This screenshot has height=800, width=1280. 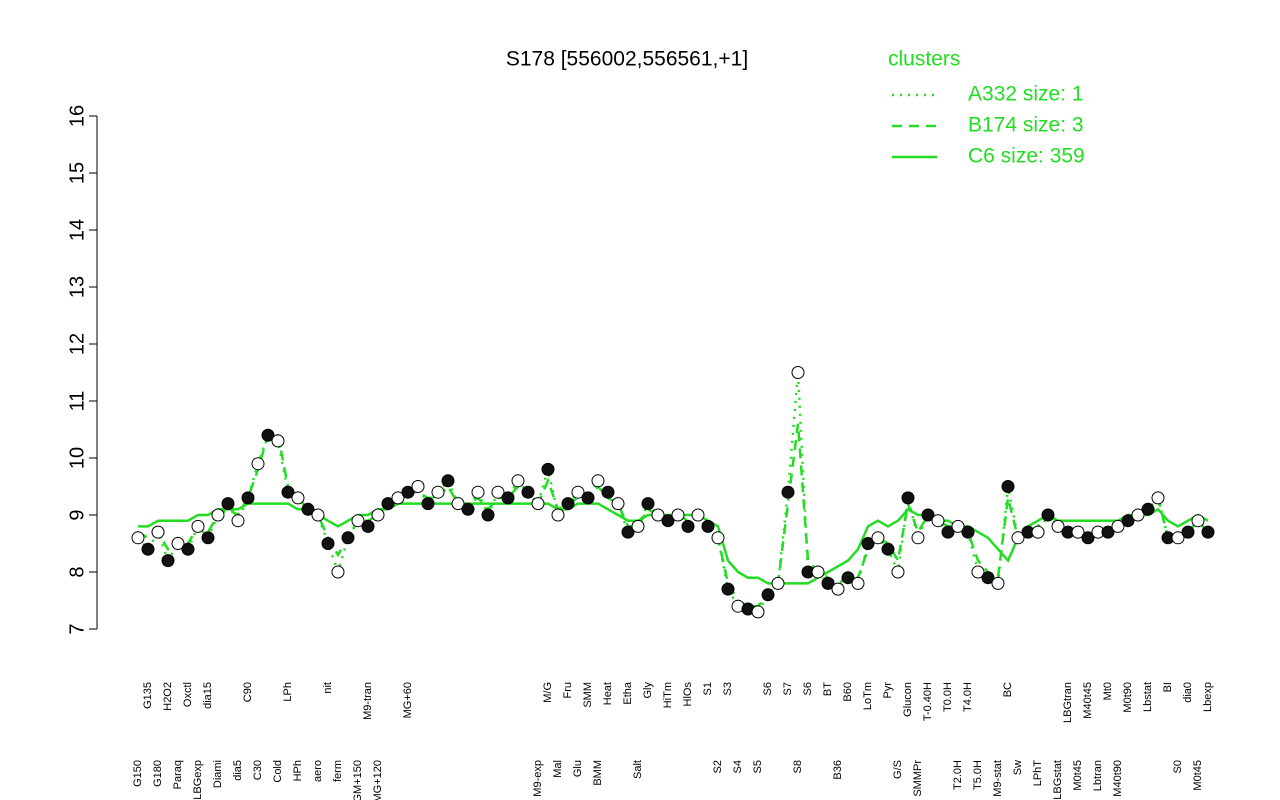 I want to click on x-tick-label: T-0.40H, so click(x=928, y=701).